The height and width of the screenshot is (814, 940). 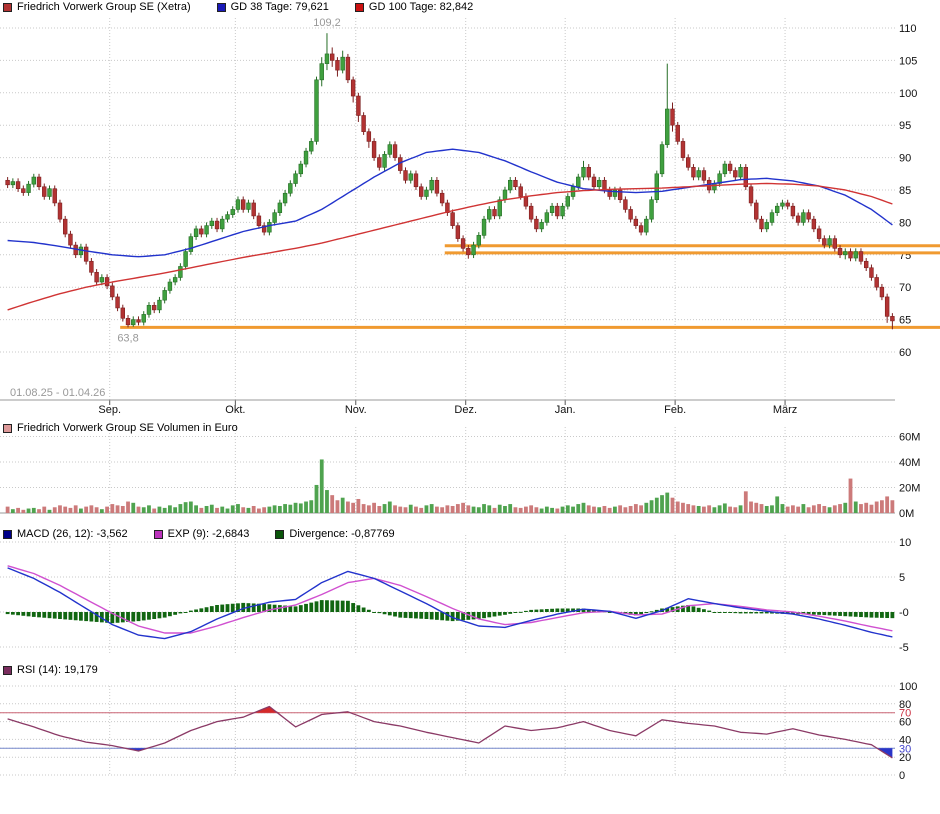 I want to click on svg-text: -0, so click(x=904, y=613).